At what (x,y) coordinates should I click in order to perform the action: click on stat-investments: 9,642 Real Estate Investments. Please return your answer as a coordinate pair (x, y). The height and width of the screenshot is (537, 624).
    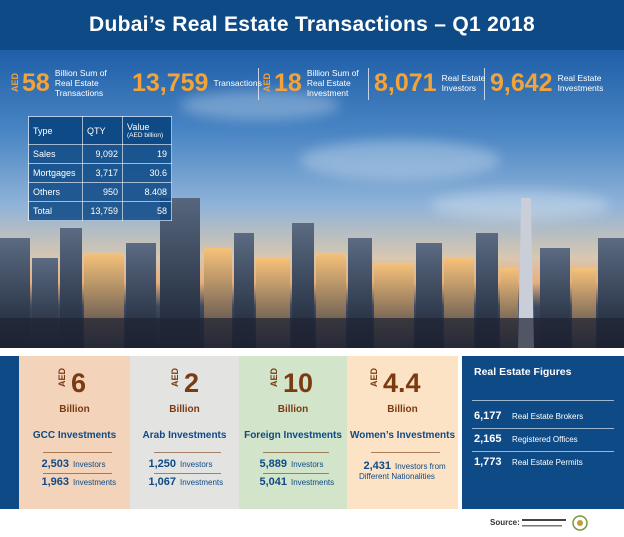
    Looking at the image, I should click on (546, 83).